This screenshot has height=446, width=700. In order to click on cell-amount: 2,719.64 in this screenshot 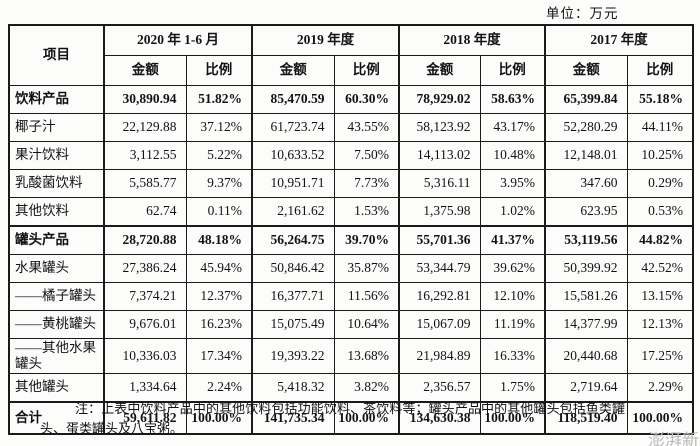, I will do `click(586, 387)`.